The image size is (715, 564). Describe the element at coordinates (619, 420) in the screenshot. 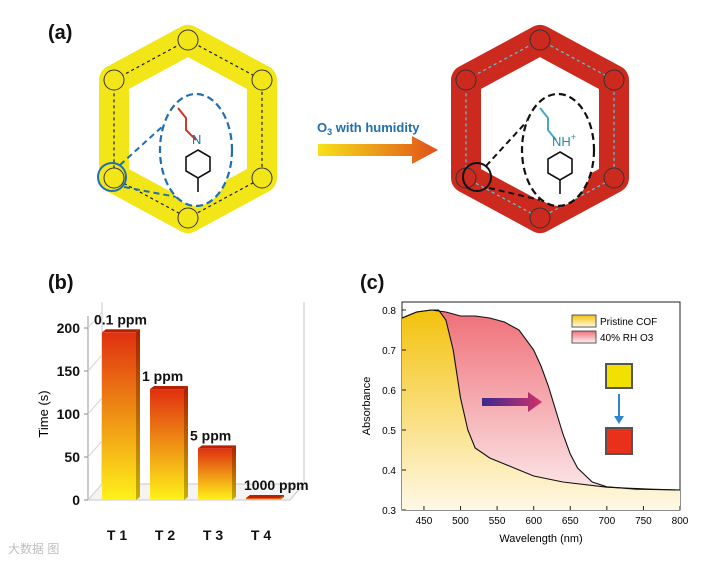

I see `sample-arrow-head` at that location.